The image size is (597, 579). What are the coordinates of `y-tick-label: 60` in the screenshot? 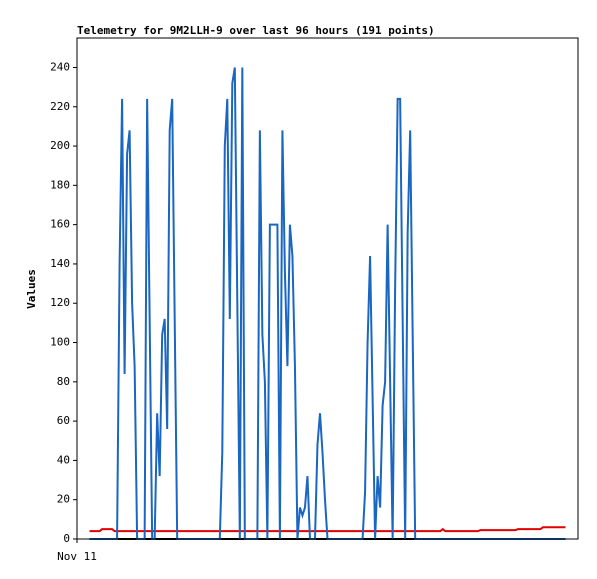 It's located at (63, 420).